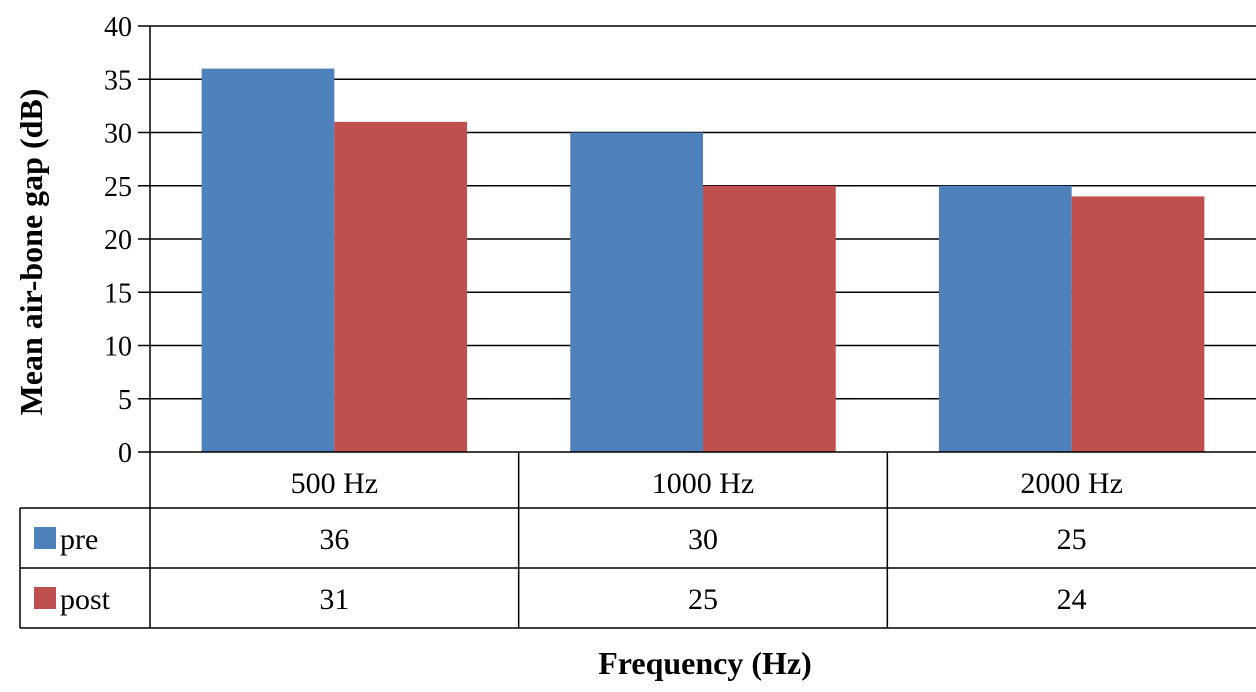 The height and width of the screenshot is (692, 1256). What do you see at coordinates (118, 134) in the screenshot?
I see `y-tick-label: 30` at bounding box center [118, 134].